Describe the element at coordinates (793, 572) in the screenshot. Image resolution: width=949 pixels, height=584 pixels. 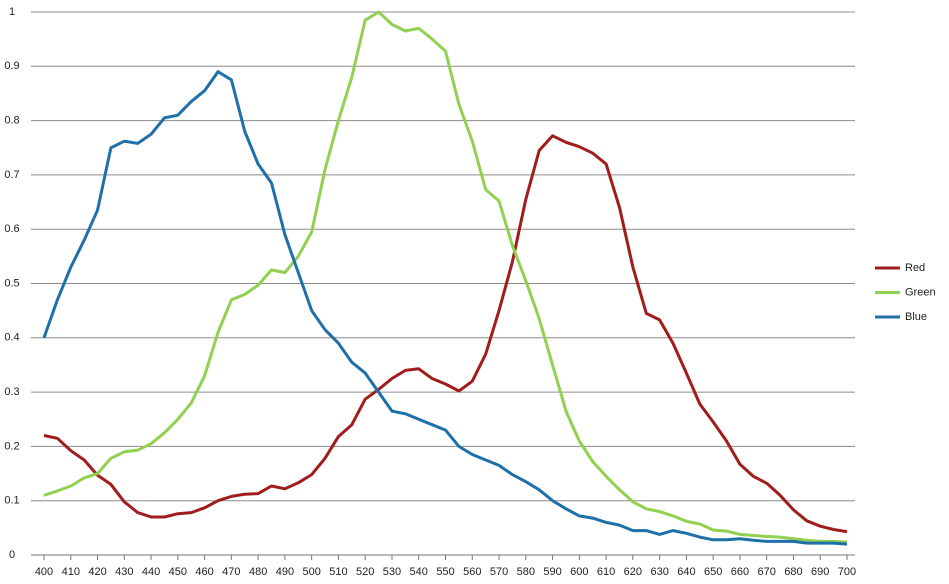
I see `x-tick-label: 680` at that location.